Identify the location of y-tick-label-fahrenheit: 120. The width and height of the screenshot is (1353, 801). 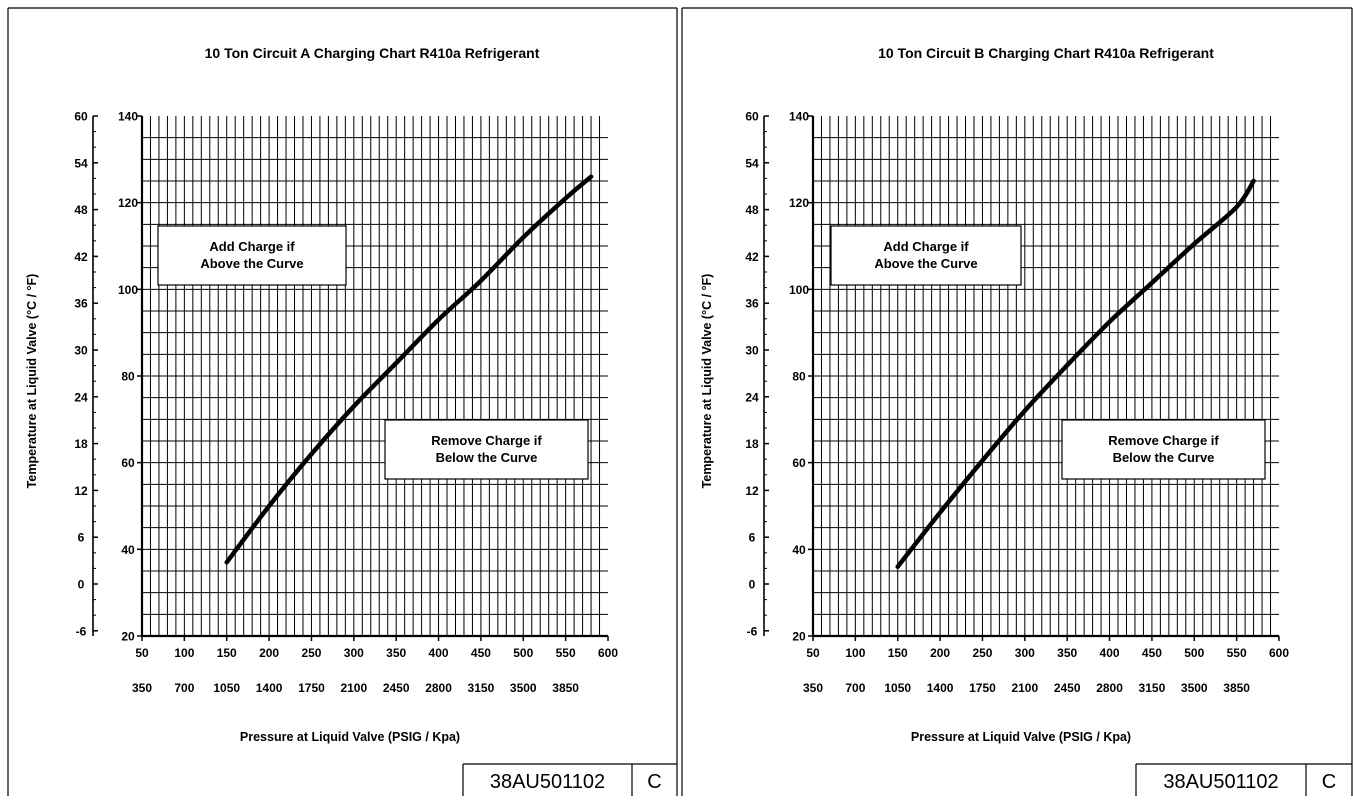
(128, 203).